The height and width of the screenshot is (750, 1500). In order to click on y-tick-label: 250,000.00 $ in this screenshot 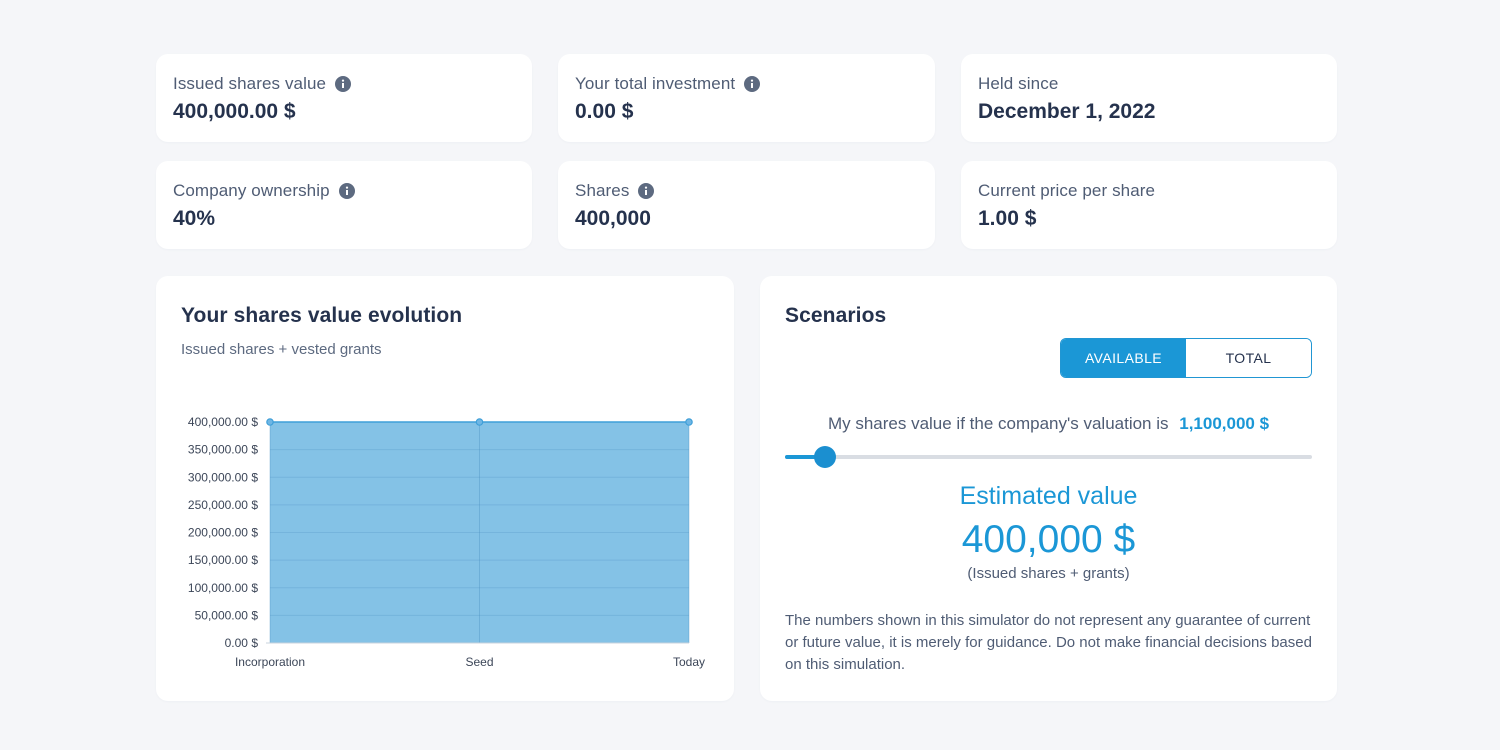, I will do `click(223, 505)`.